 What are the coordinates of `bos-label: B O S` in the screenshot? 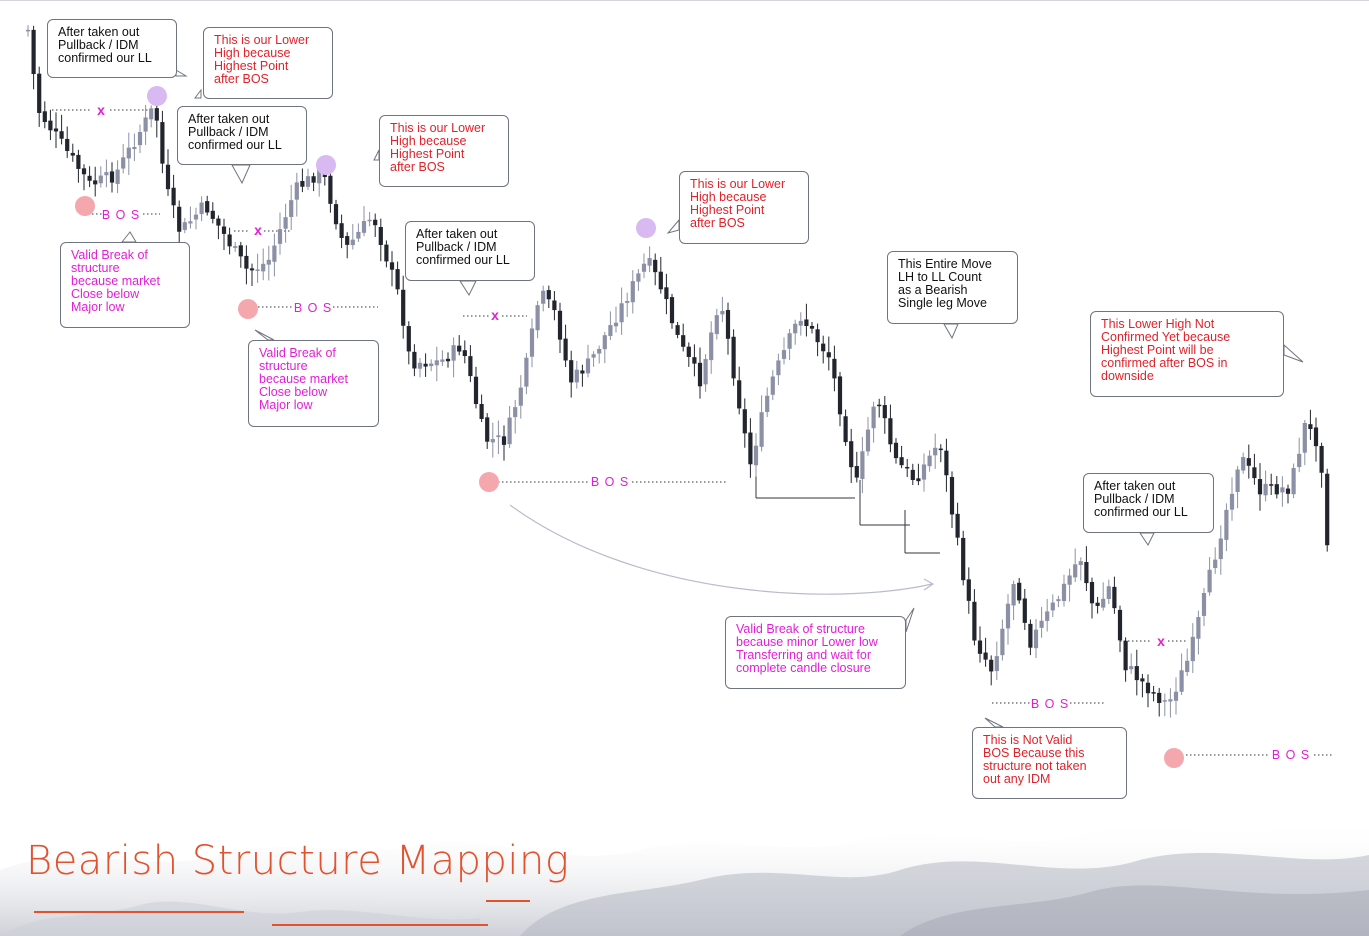 It's located at (610, 482).